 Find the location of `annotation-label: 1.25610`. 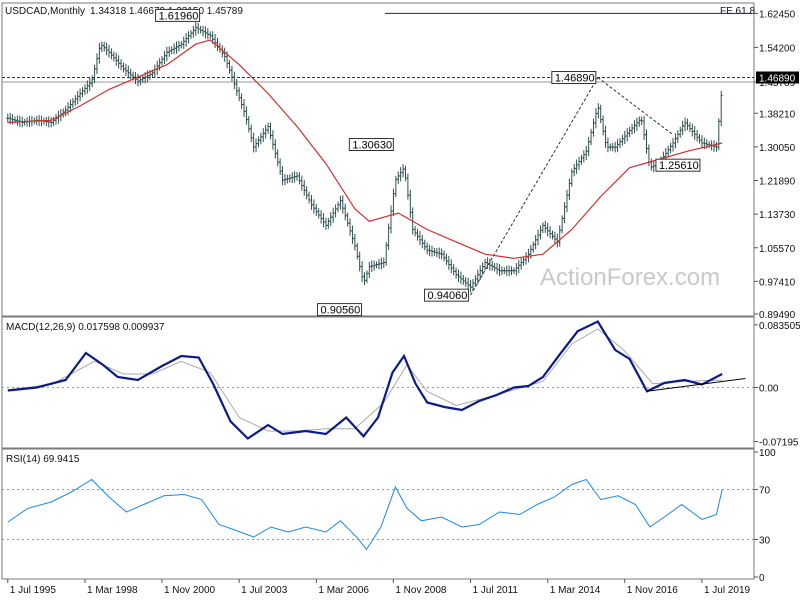

annotation-label: 1.25610 is located at coordinates (679, 166).